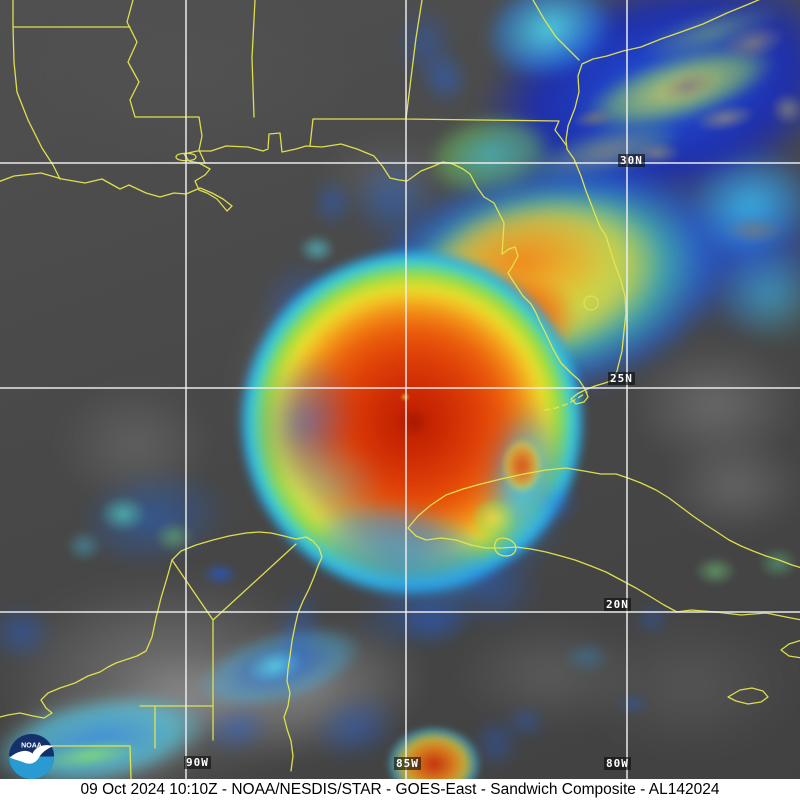 The image size is (800, 800). What do you see at coordinates (591, 303) in the screenshot?
I see `lake-okeechobee` at bounding box center [591, 303].